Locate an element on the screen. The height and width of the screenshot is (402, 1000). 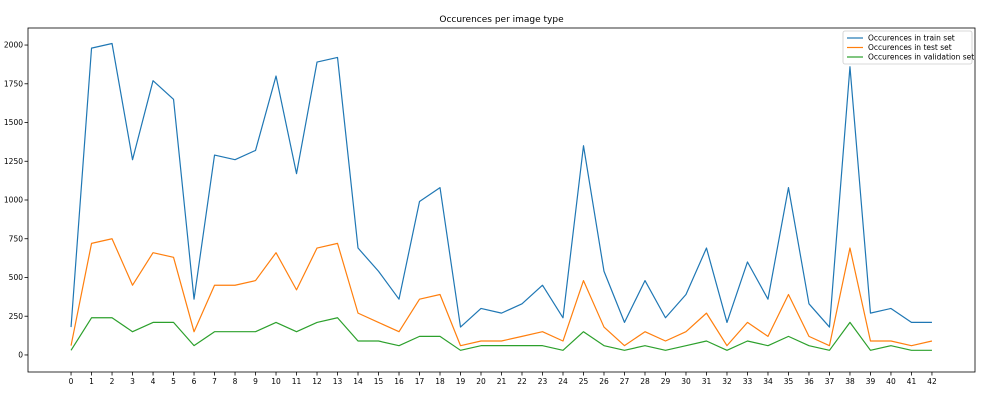
x-tick-label: 18 is located at coordinates (440, 381).